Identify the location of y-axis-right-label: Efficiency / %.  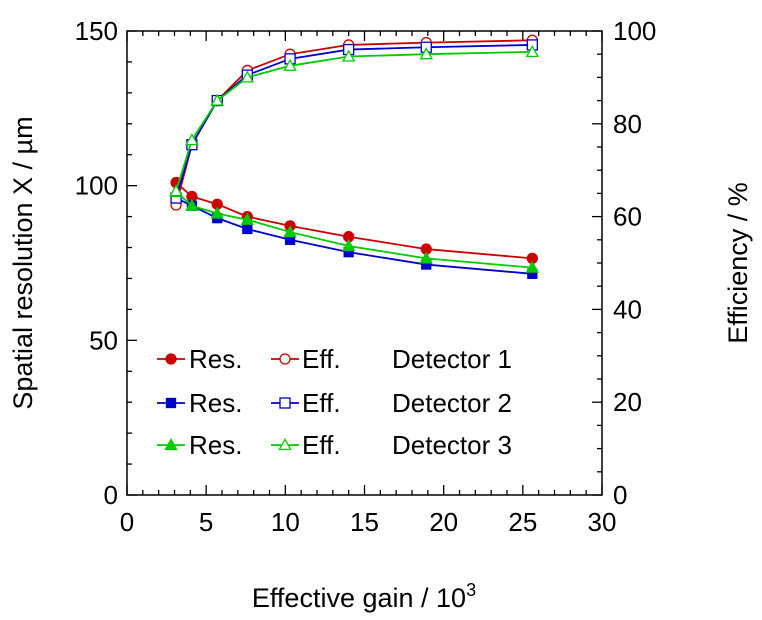
(738, 263).